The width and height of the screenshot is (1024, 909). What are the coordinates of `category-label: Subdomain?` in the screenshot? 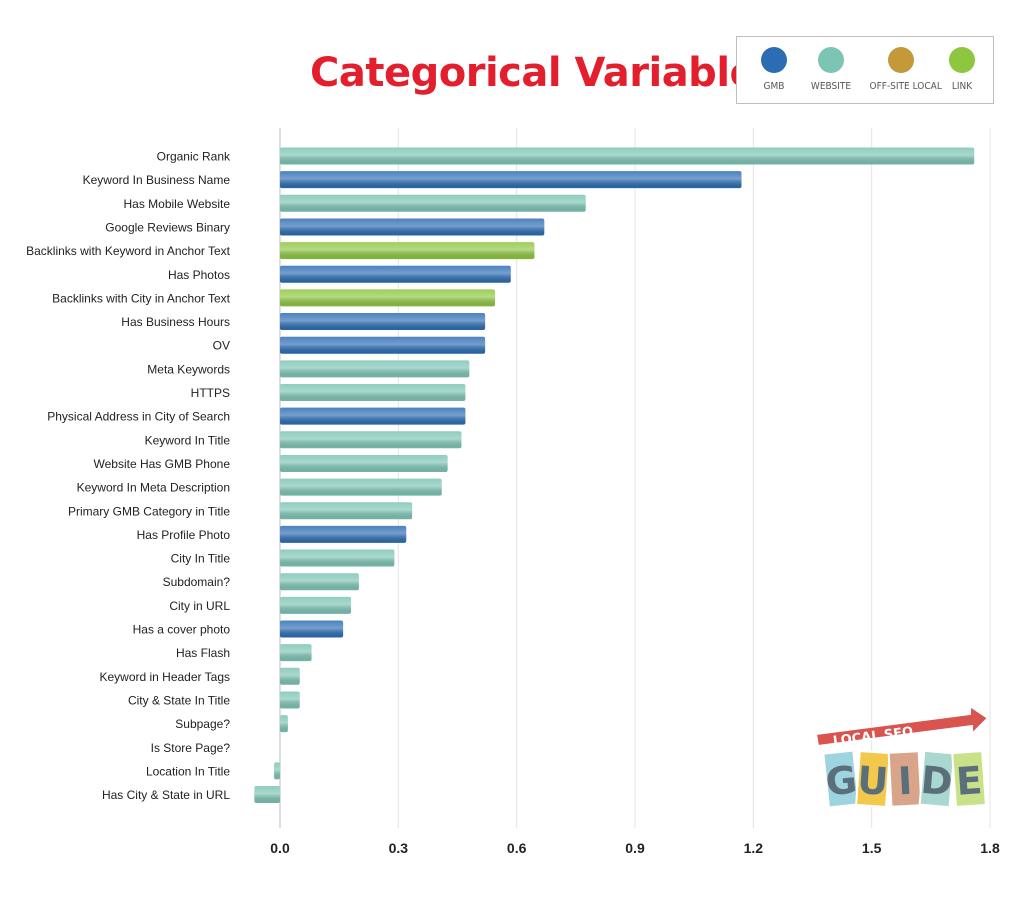 It's located at (197, 582).